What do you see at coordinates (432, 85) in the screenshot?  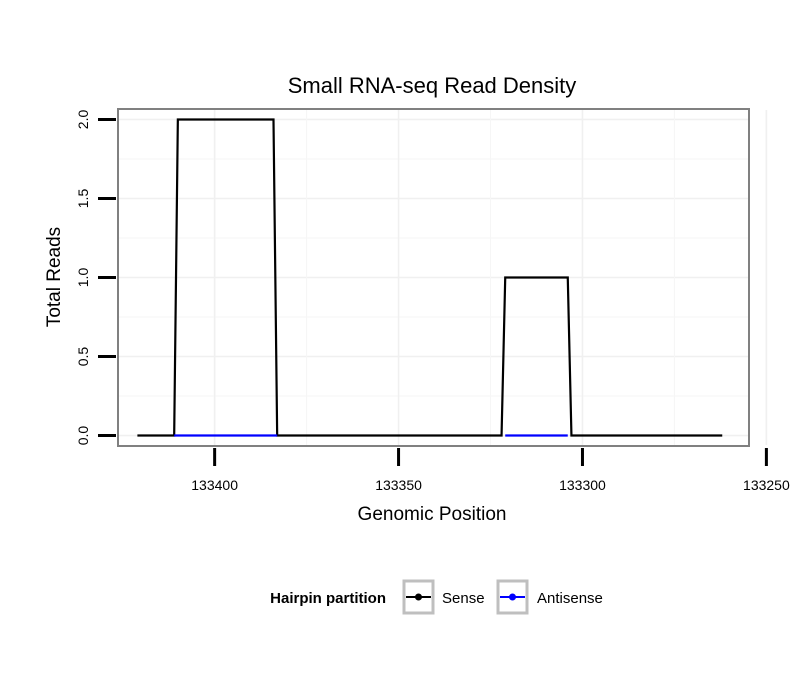 I see `chart-title: Small RNA-seq Read Density` at bounding box center [432, 85].